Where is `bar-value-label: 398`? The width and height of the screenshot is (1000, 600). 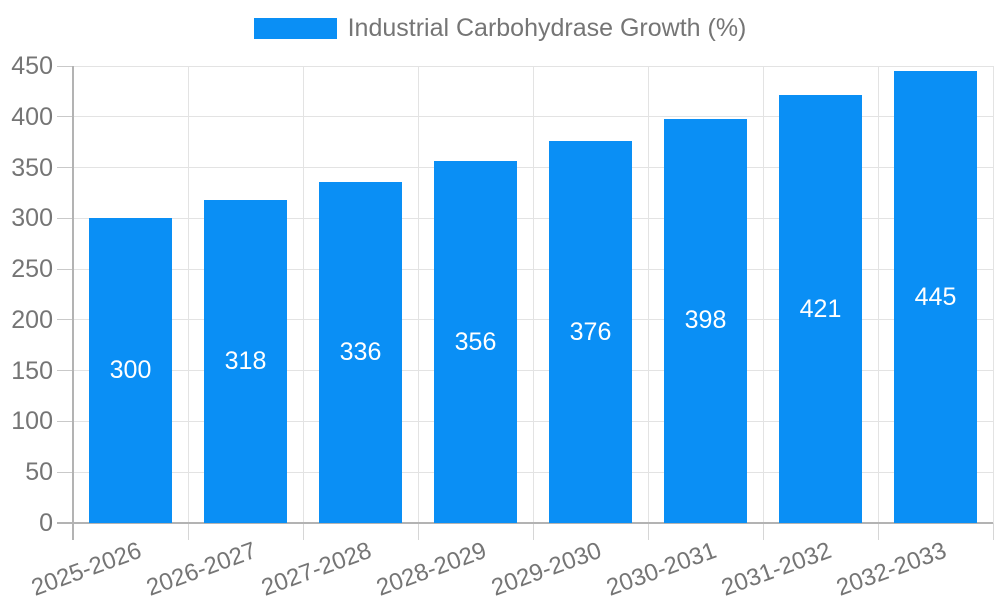 bar-value-label: 398 is located at coordinates (705, 320).